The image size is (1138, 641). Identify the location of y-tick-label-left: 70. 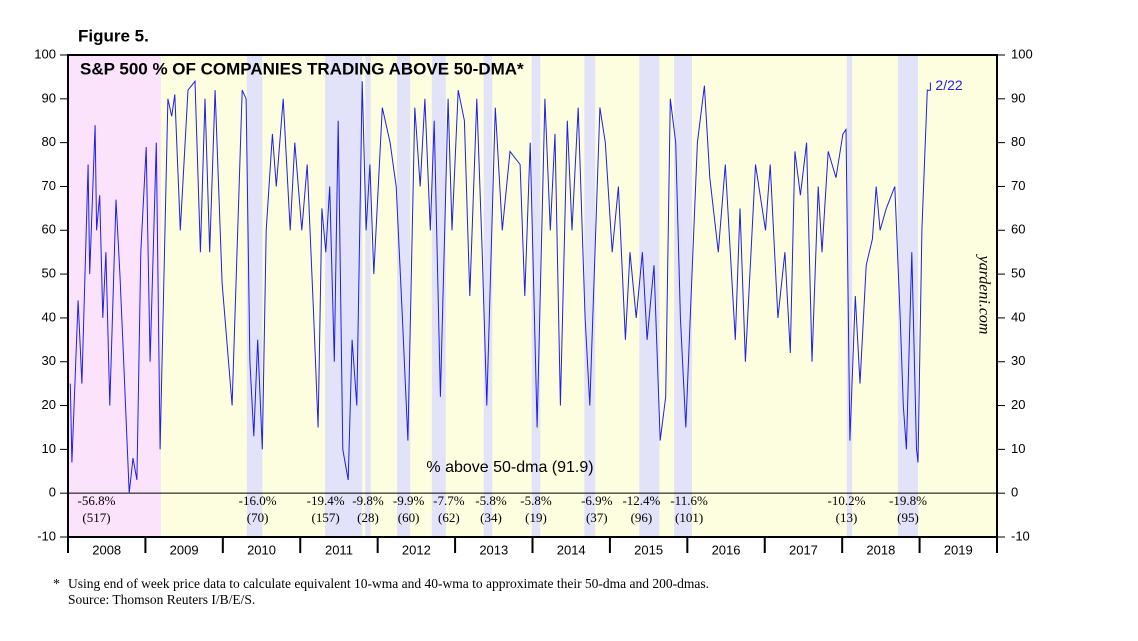
(49, 185).